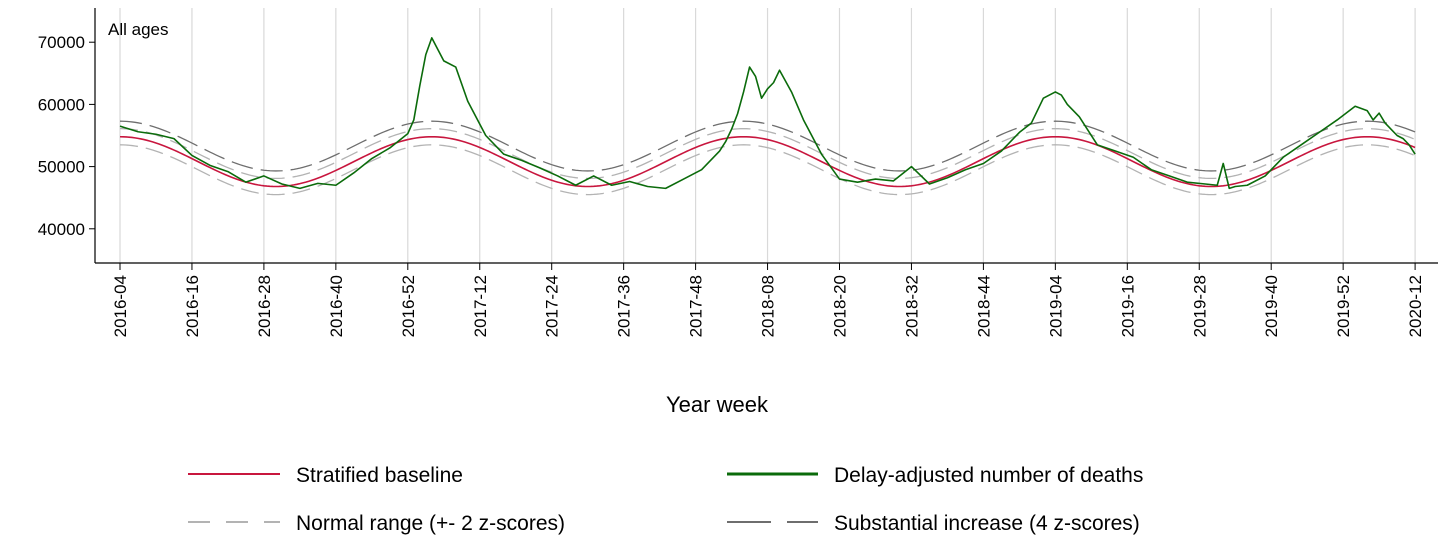 Image resolution: width=1446 pixels, height=557 pixels. Describe the element at coordinates (987, 523) in the screenshot. I see `legend-label-substantial-increase: Substantial increase (4 z-scores)` at that location.